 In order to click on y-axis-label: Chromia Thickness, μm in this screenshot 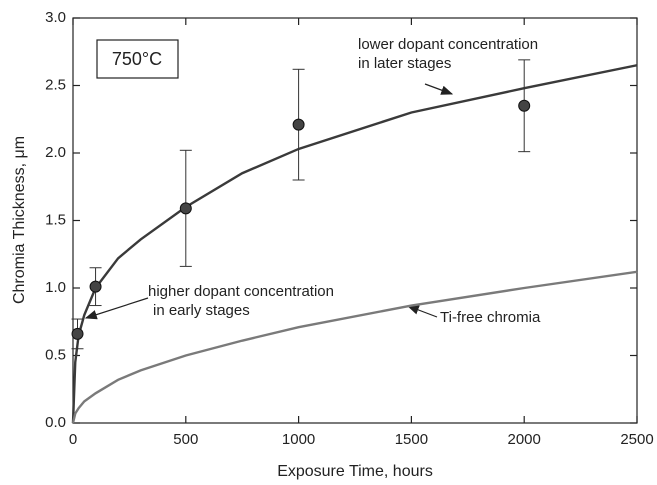, I will do `click(19, 220)`.